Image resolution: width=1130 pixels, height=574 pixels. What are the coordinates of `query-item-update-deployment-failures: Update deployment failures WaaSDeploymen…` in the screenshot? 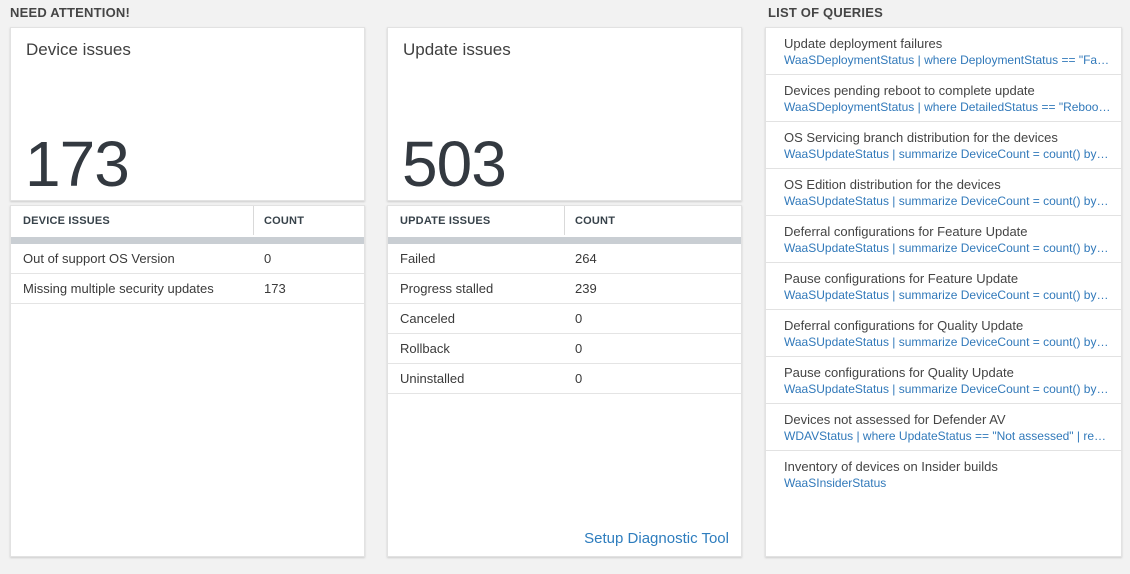 It's located at (943, 51).